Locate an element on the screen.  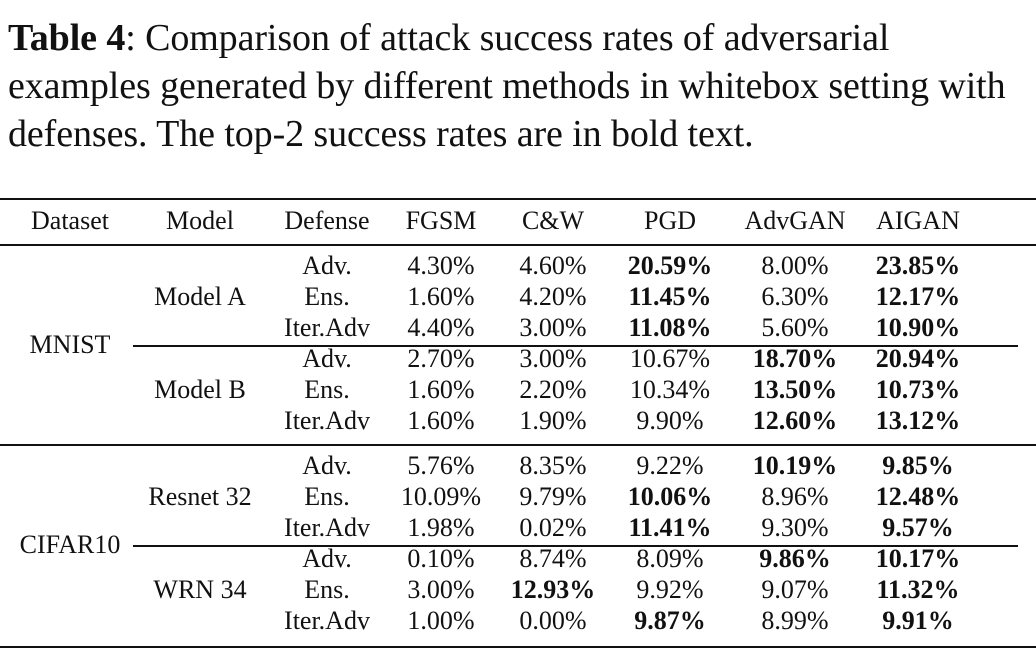
table-top-rule is located at coordinates (518, 199).